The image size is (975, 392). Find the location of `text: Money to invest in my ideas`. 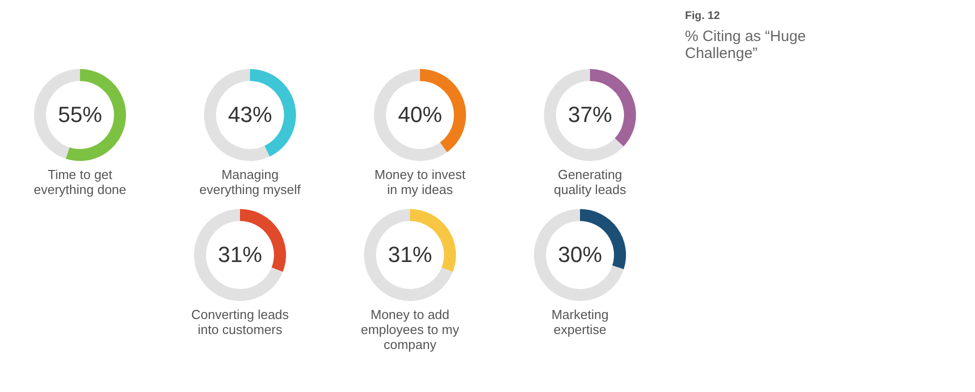

text: Money to invest in my ideas is located at coordinates (420, 182).